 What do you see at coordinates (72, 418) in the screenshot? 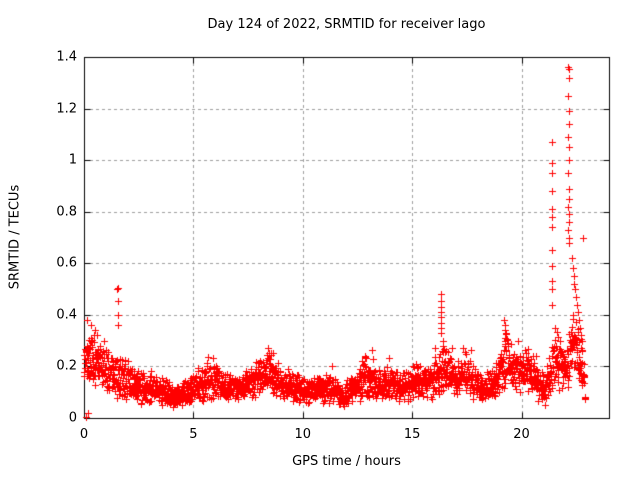
I see `y-tick-label: 0` at bounding box center [72, 418].